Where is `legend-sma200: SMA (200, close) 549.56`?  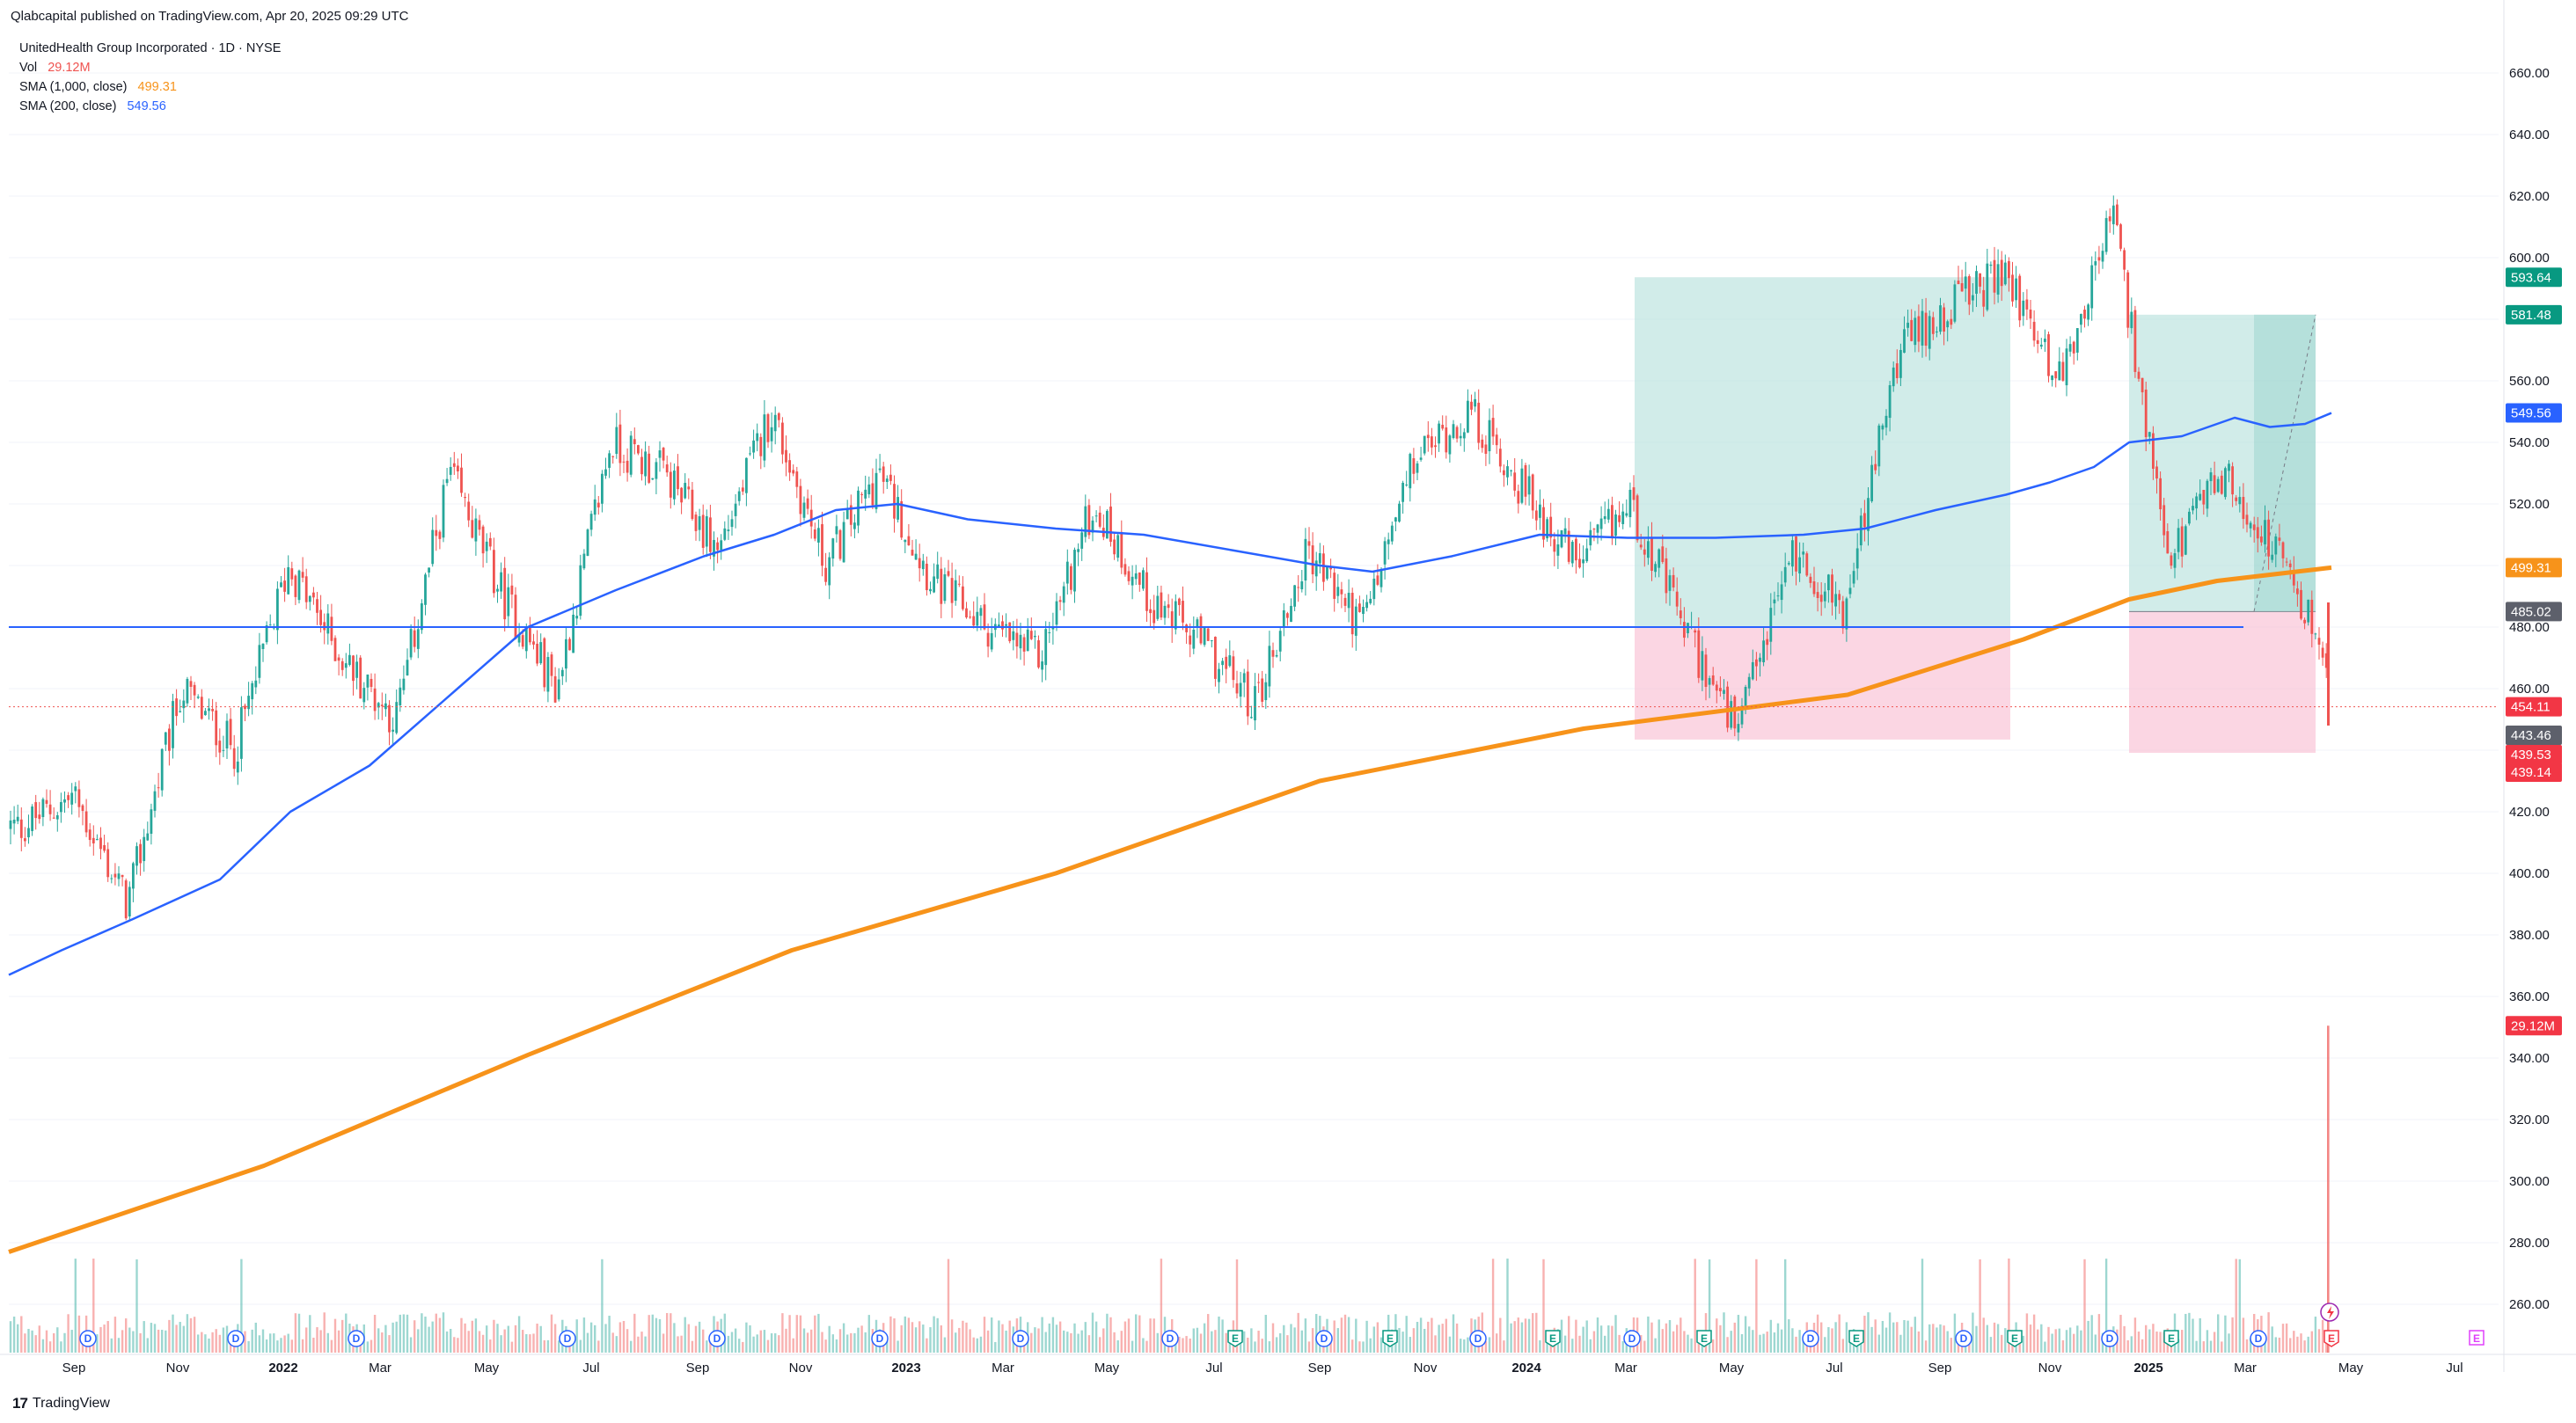 legend-sma200: SMA (200, close) 549.56 is located at coordinates (150, 106).